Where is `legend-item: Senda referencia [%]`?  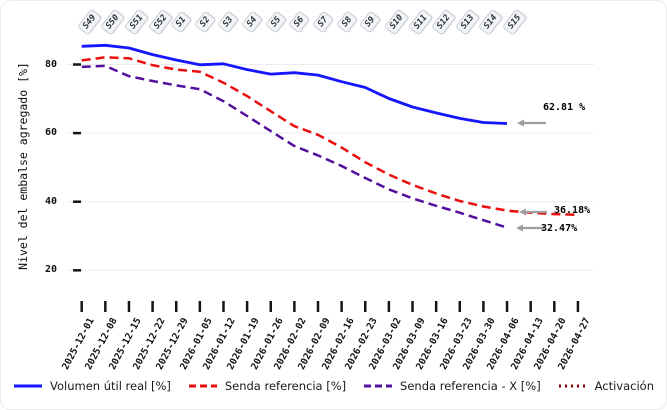 legend-item: Senda referencia [%] is located at coordinates (267, 386).